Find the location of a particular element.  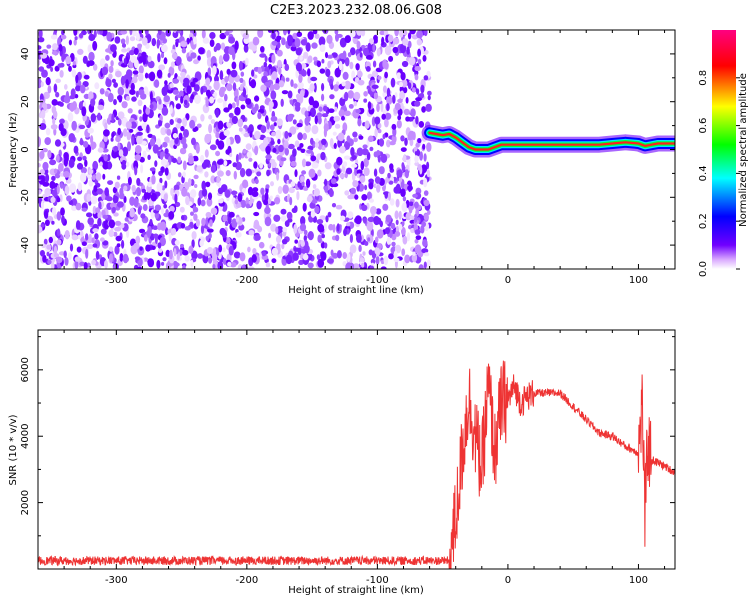

x-tick-label: -100 is located at coordinates (377, 580).